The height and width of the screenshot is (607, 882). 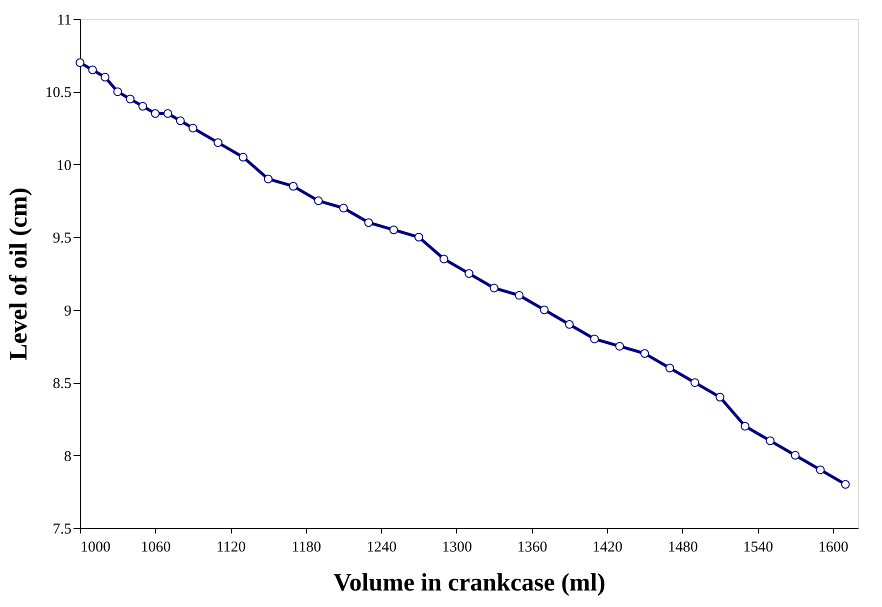 I want to click on y-axis-title: Level of oil (cm), so click(x=18, y=274).